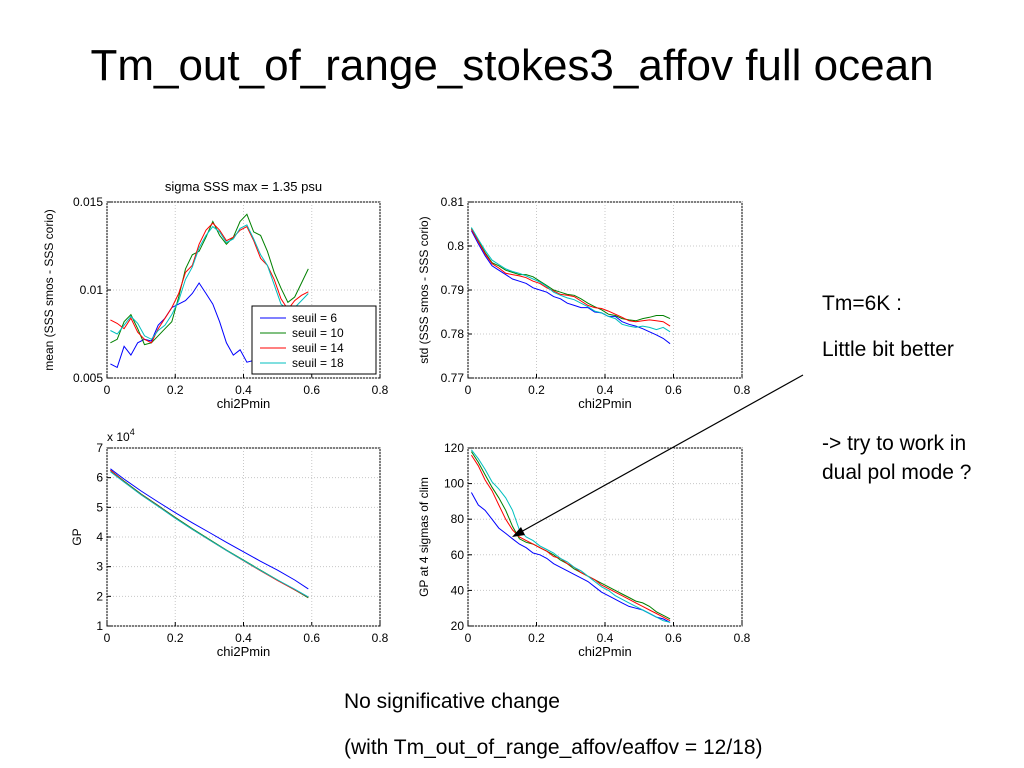 Image resolution: width=1024 pixels, height=768 pixels. Describe the element at coordinates (454, 448) in the screenshot. I see `y-tick-label: 120` at that location.